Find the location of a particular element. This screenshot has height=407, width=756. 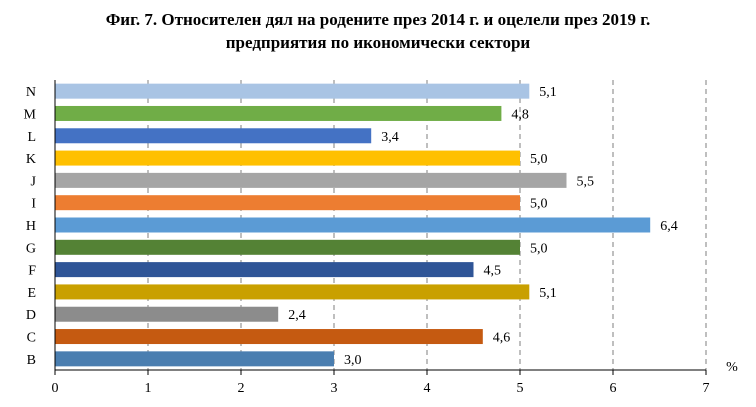

bar-K is located at coordinates (287, 158).